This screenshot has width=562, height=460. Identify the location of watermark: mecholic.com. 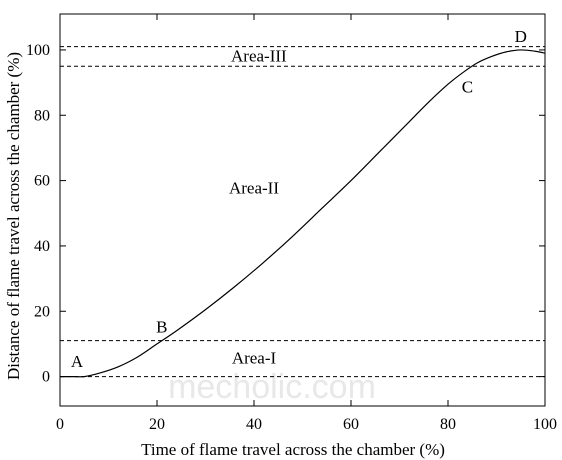
(272, 387).